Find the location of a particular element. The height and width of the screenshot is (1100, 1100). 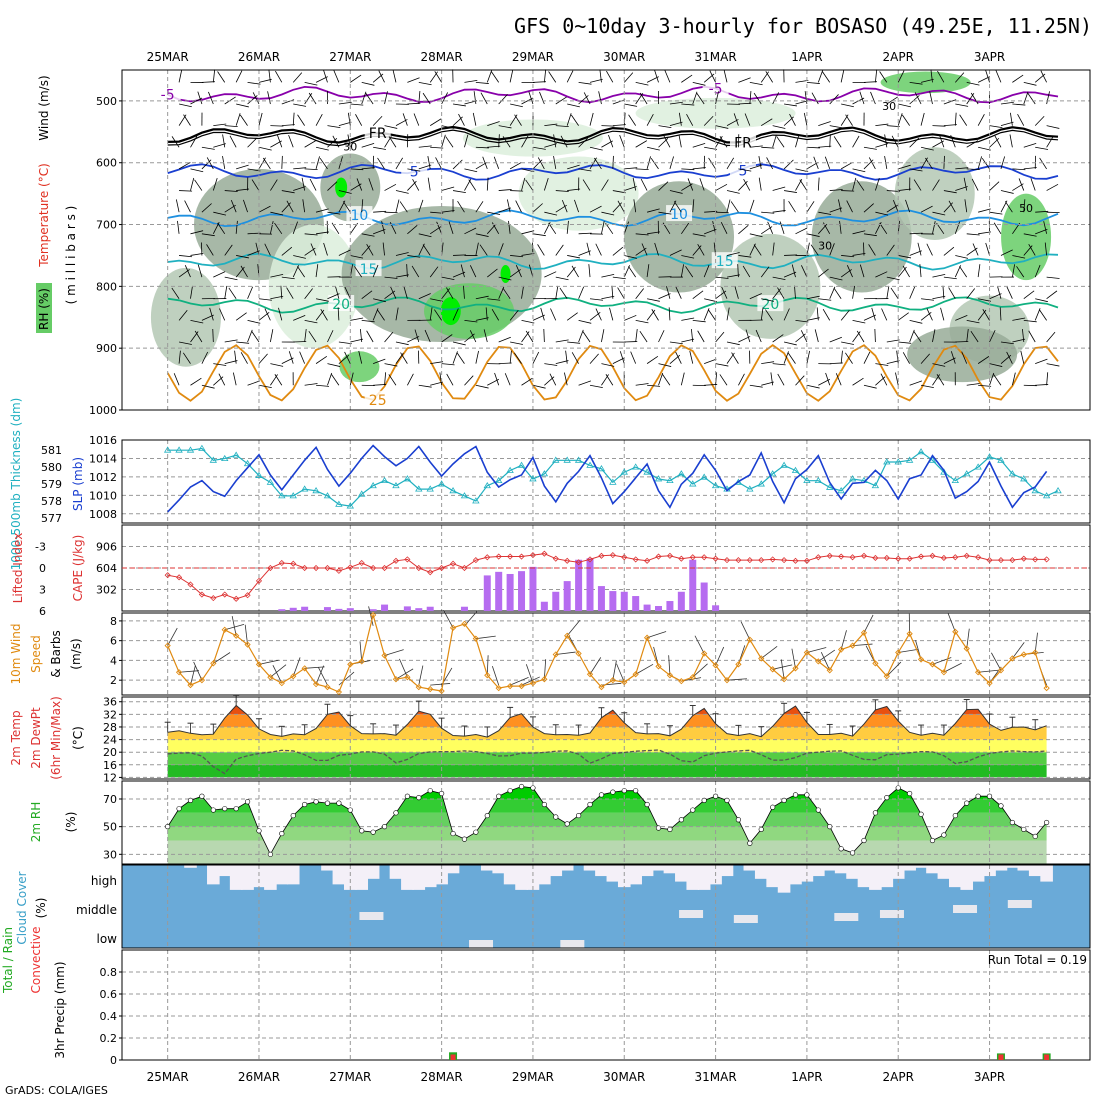

rh-shading is located at coordinates (679, 237).